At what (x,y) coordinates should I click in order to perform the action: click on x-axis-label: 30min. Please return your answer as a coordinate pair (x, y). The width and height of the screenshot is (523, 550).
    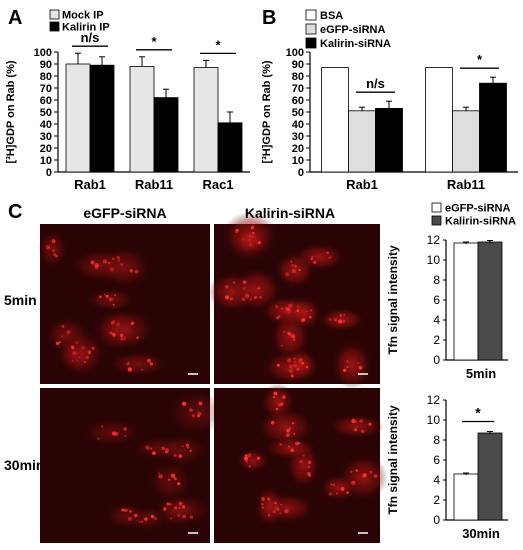
    Looking at the image, I should click on (481, 533).